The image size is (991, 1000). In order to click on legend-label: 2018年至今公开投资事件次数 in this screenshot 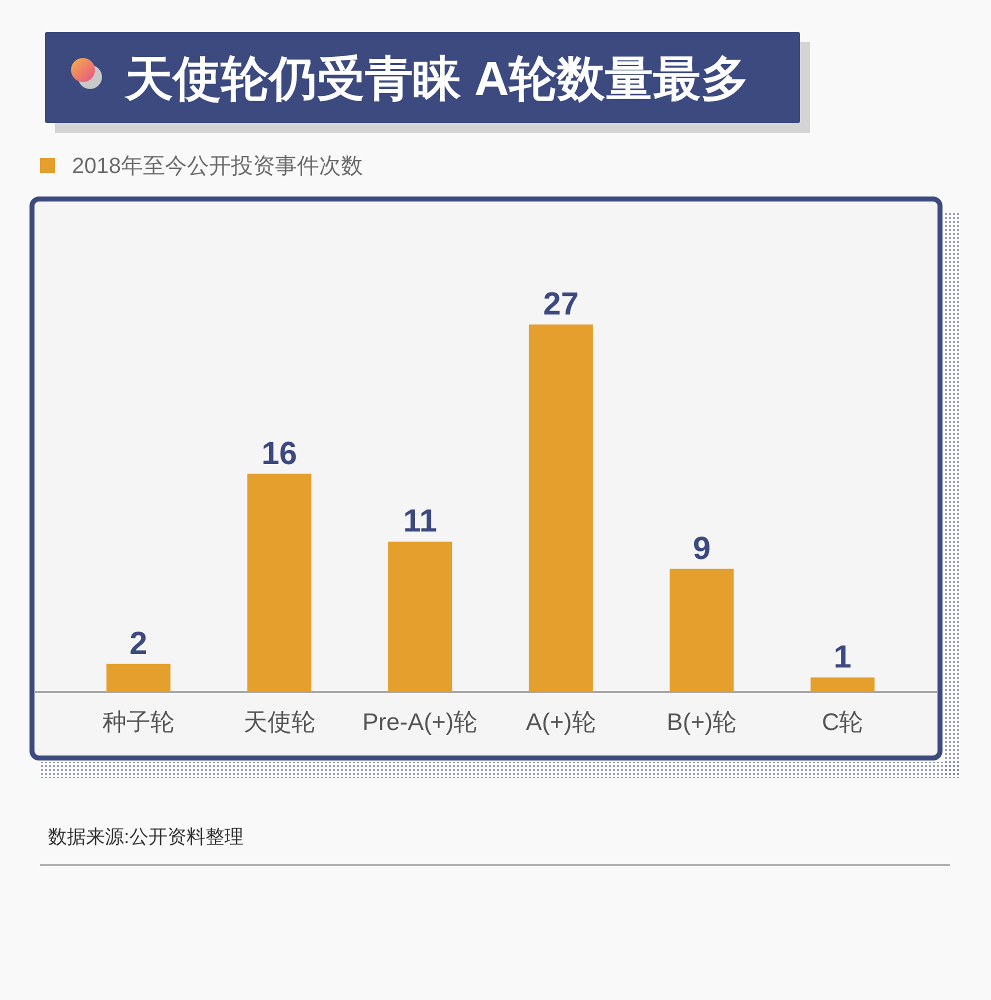, I will do `click(217, 165)`.